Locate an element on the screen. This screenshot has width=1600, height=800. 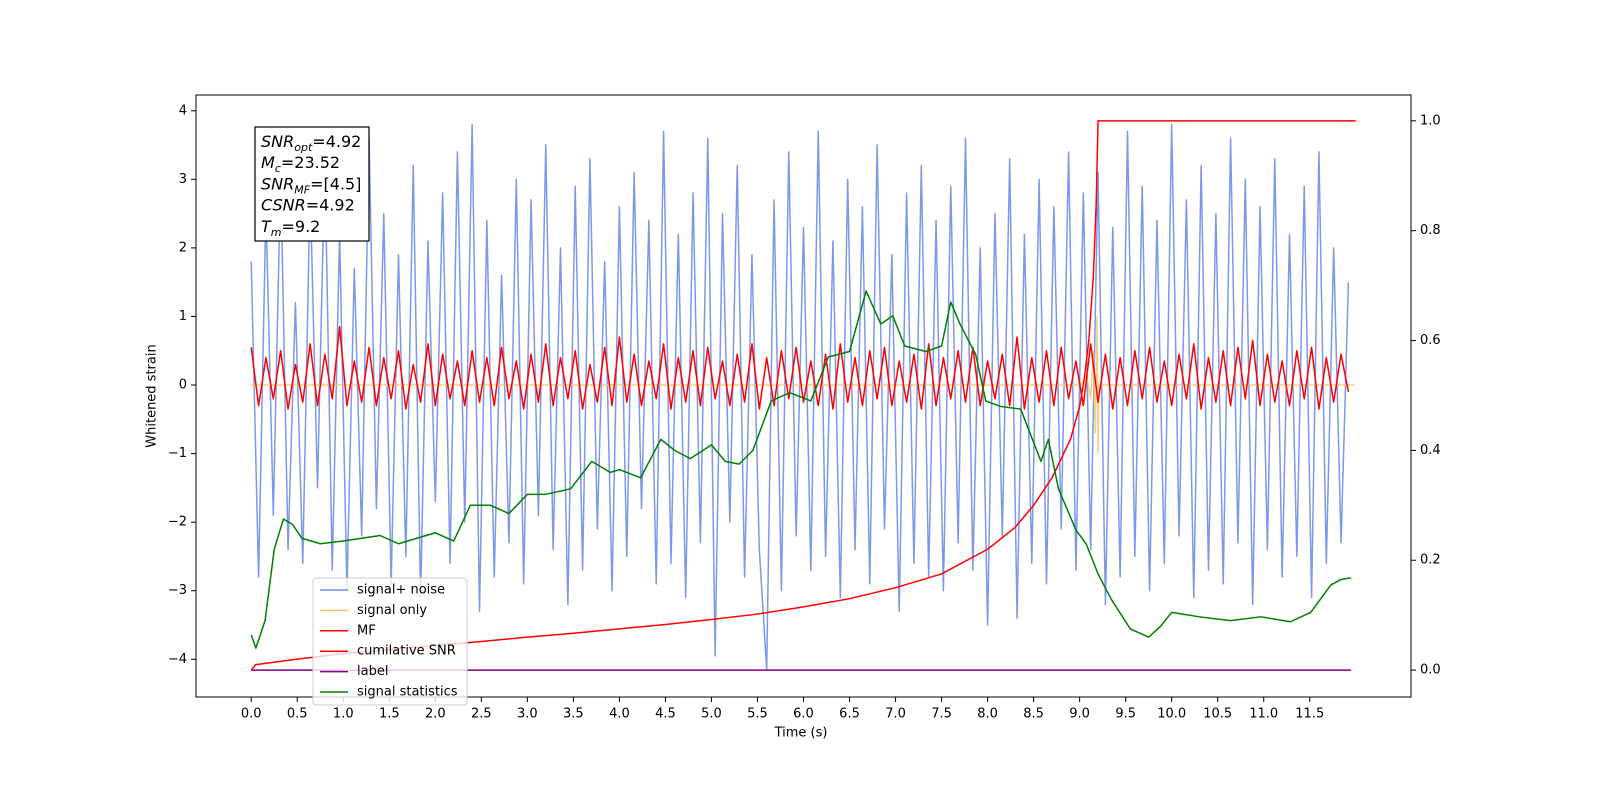
x-tick-label: 5.0 is located at coordinates (711, 714).